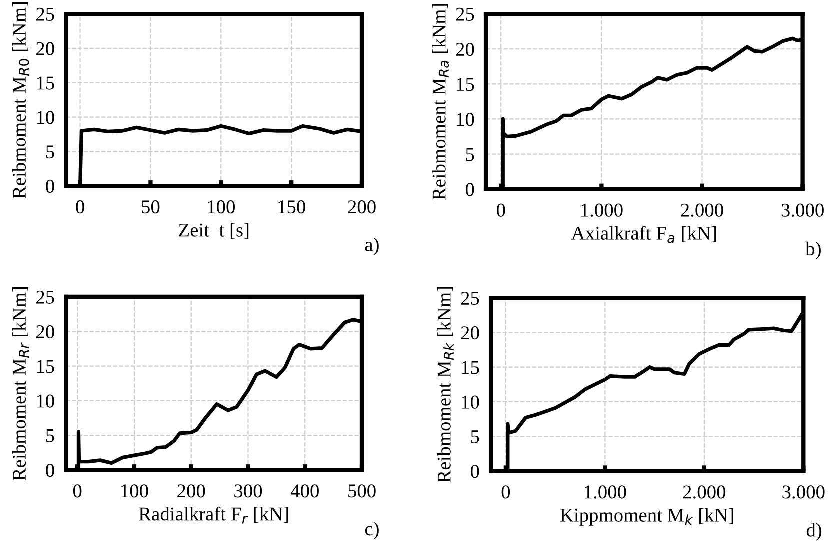  Describe the element at coordinates (647, 517) in the screenshot. I see `x-axis-title: Kippmoment M$_{k}$ [kN]` at that location.